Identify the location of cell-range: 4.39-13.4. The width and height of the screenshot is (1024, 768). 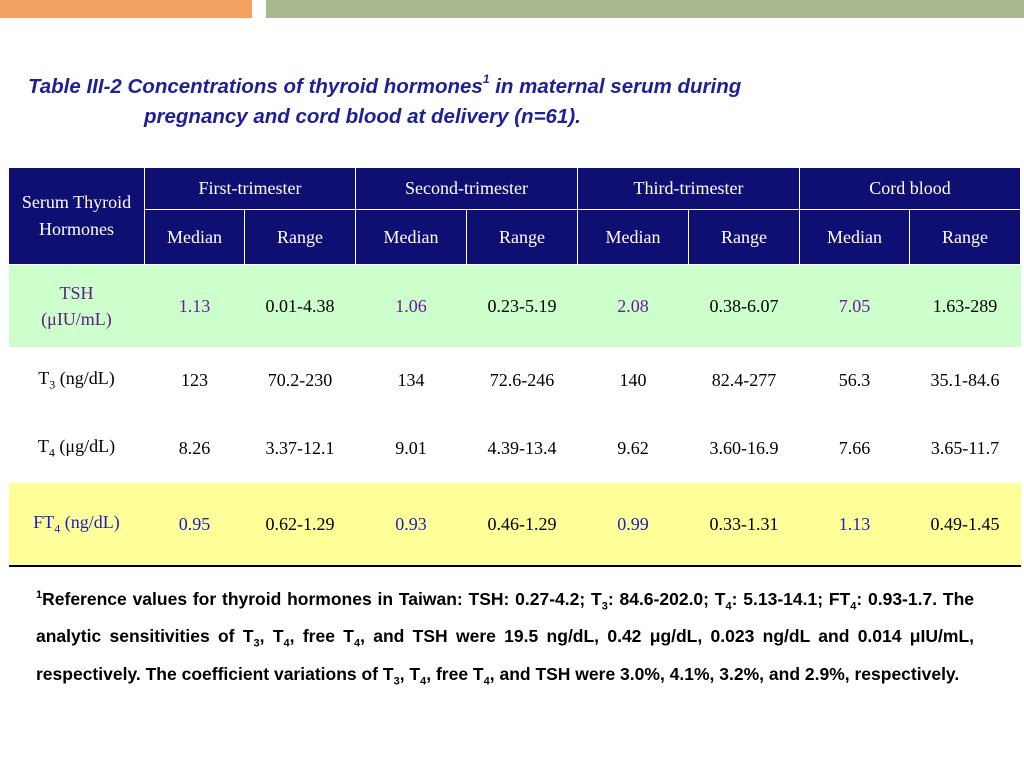
(522, 447).